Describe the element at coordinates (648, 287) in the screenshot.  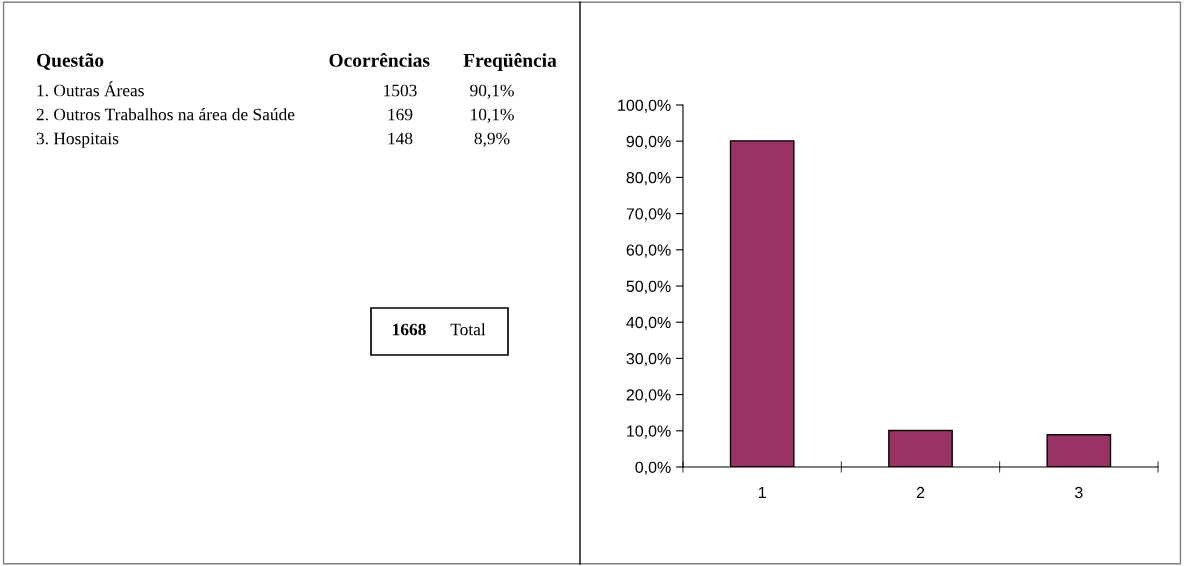
I see `y-tick-label: 50,0%` at that location.